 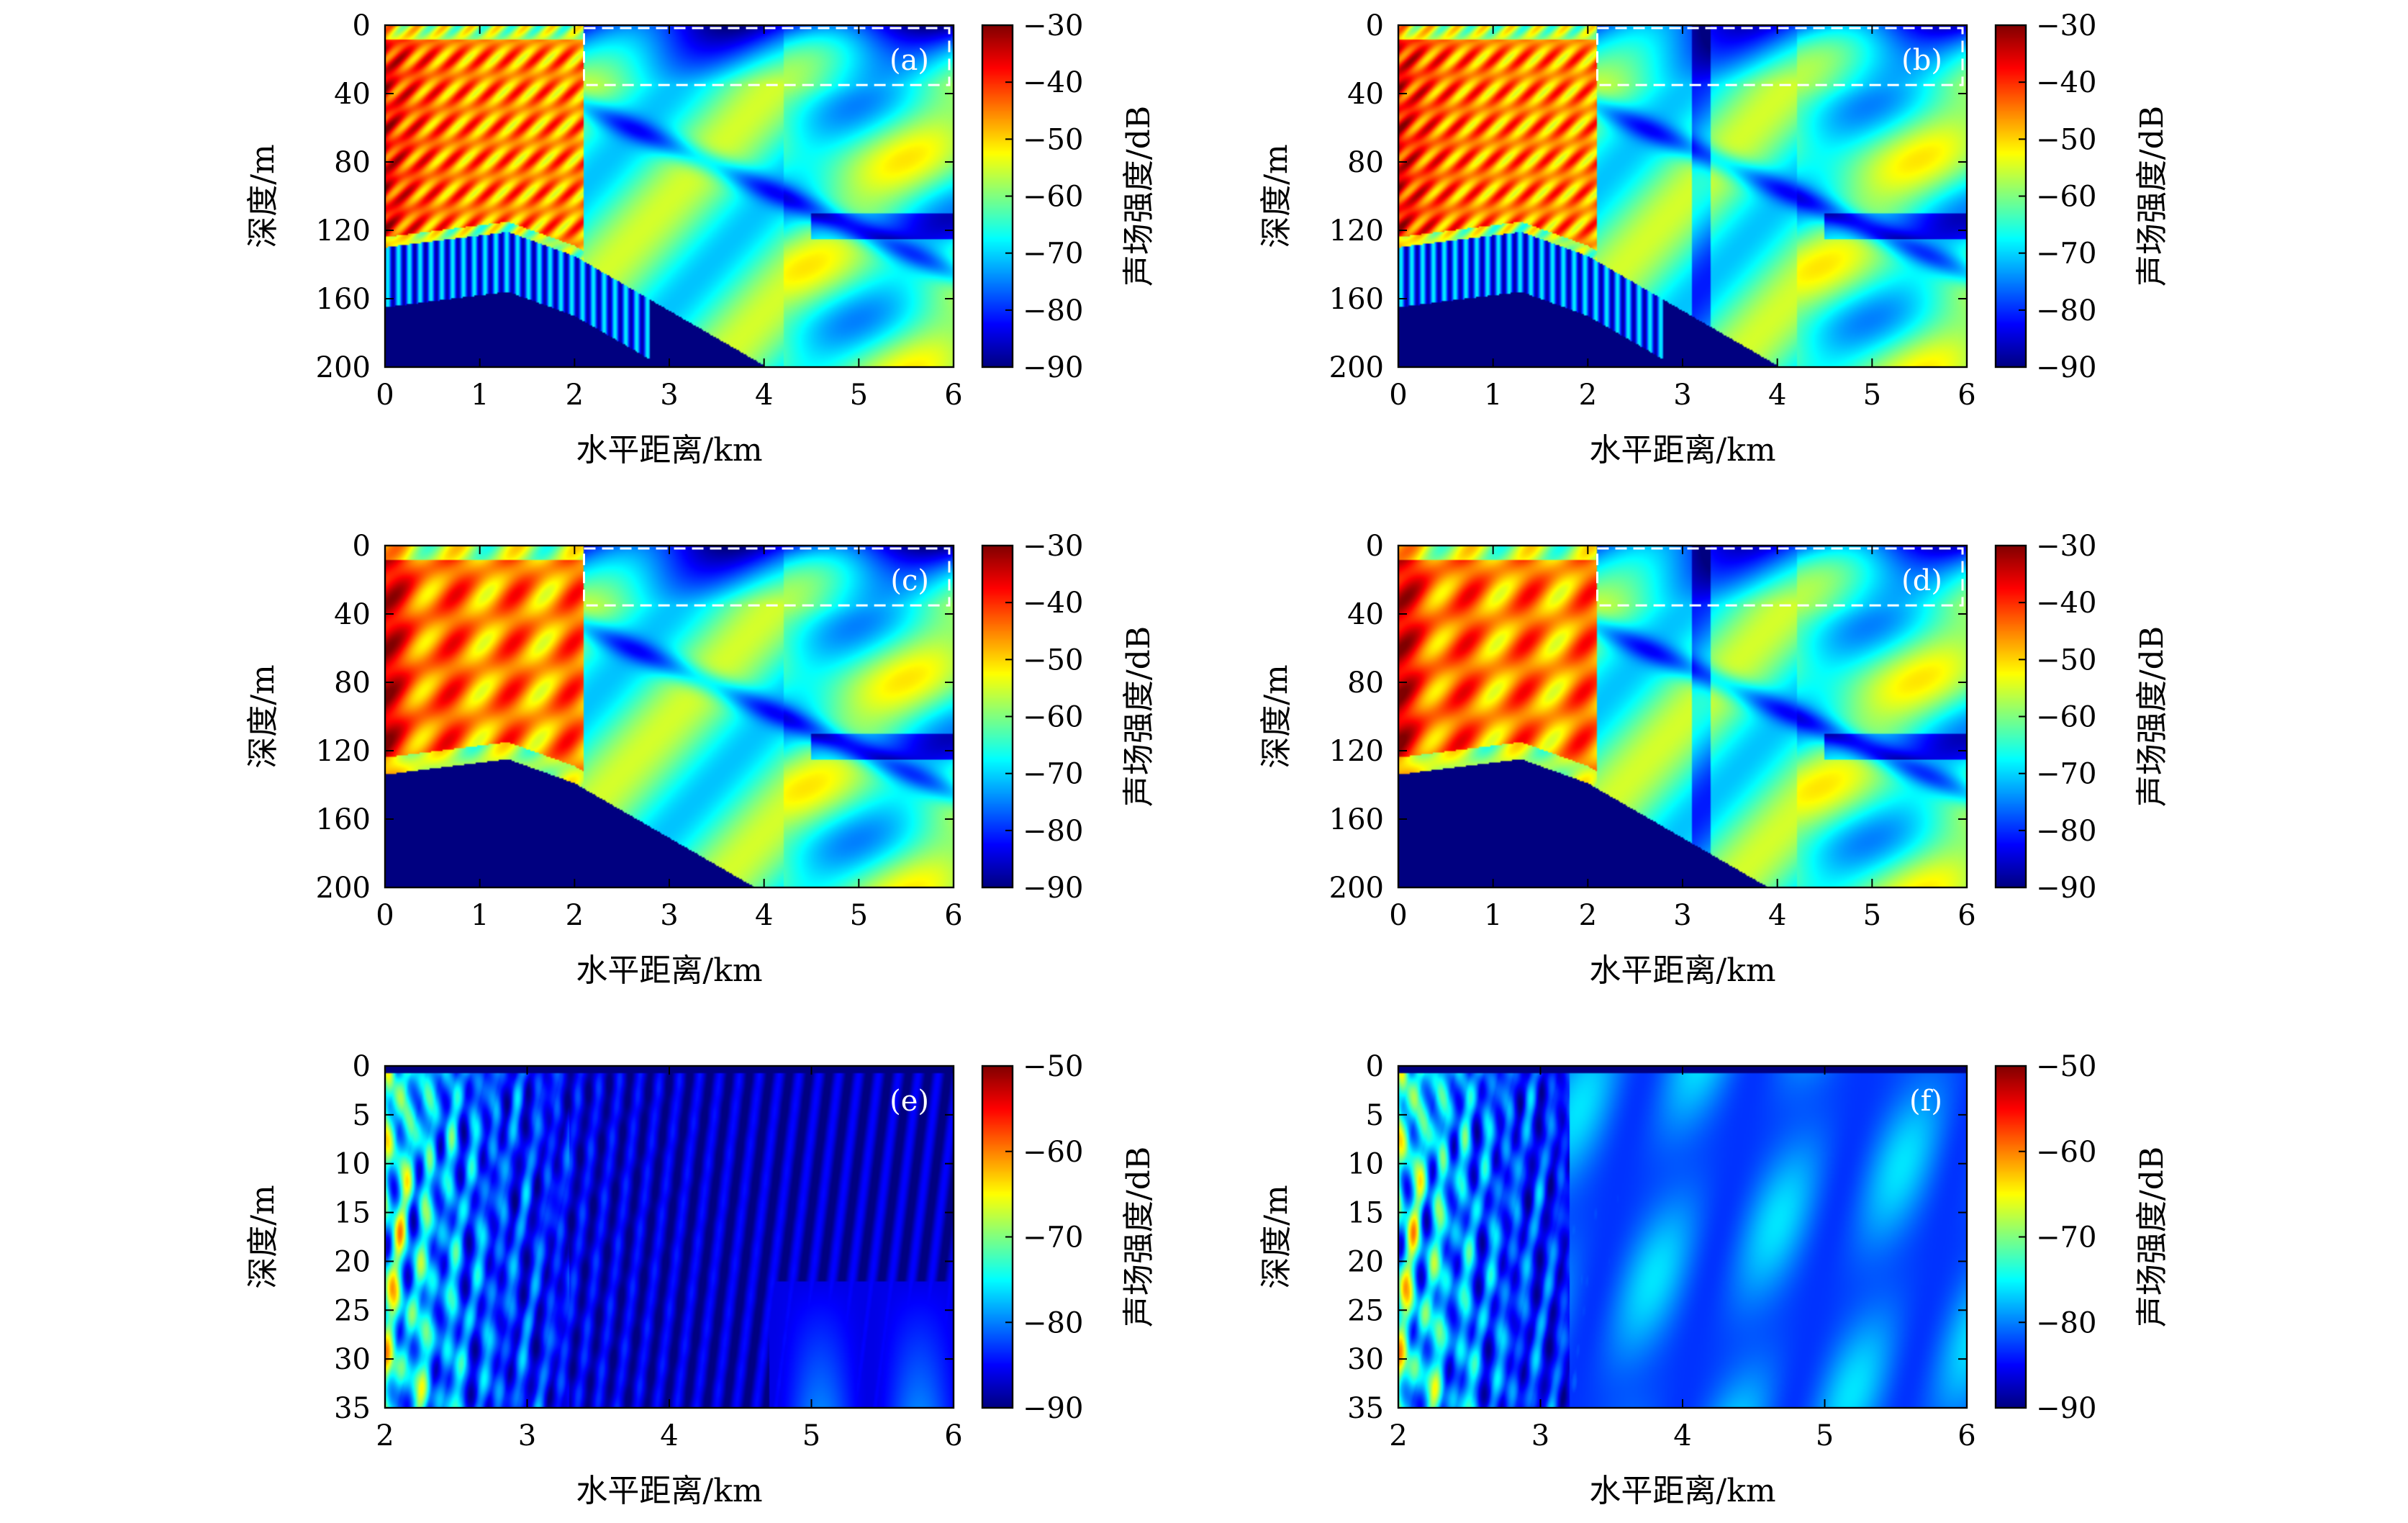 What do you see at coordinates (909, 1102) in the screenshot?
I see `panel-label: (e)` at bounding box center [909, 1102].